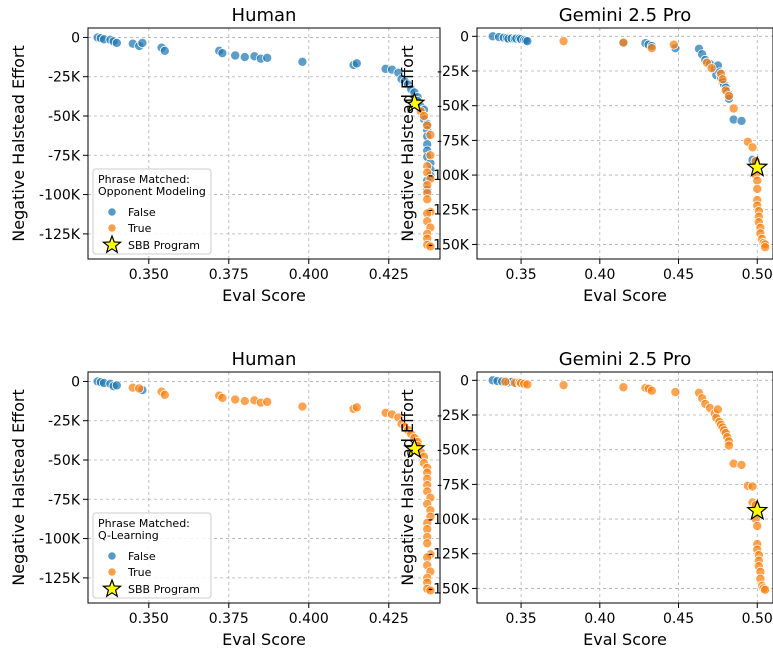 The image size is (773, 651). Describe the element at coordinates (229, 275) in the screenshot. I see `x-tick-label: 0.375` at that location.